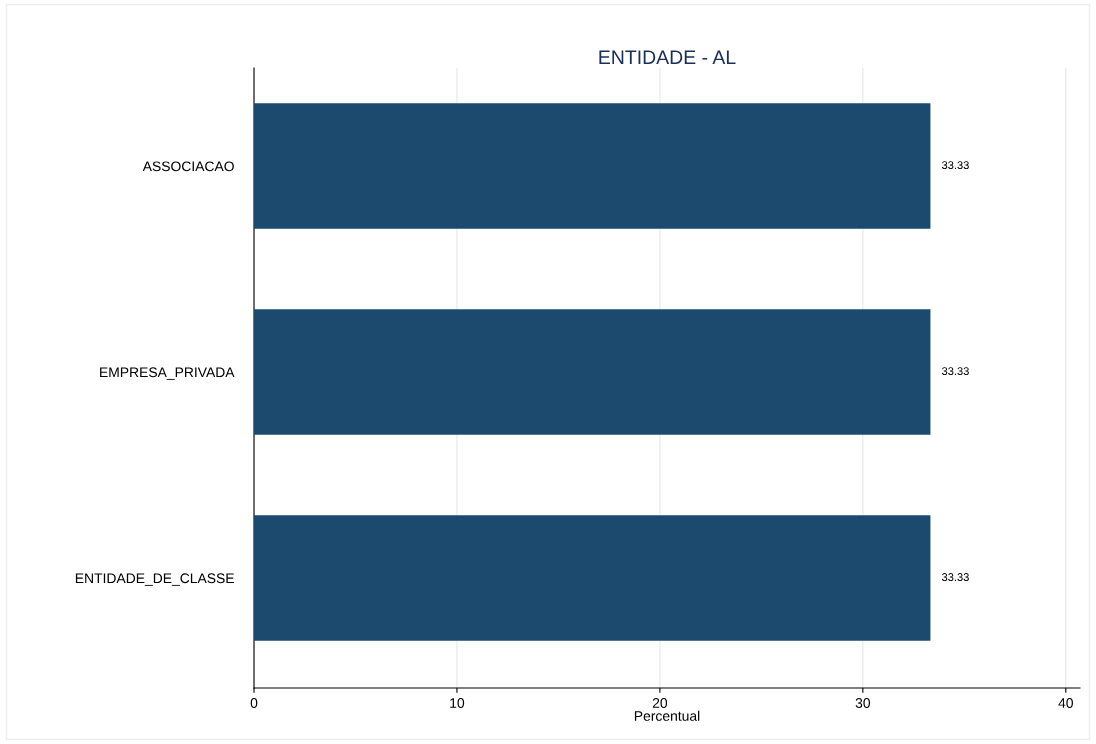  Describe the element at coordinates (863, 703) in the screenshot. I see `x-tick-label: 30` at that location.